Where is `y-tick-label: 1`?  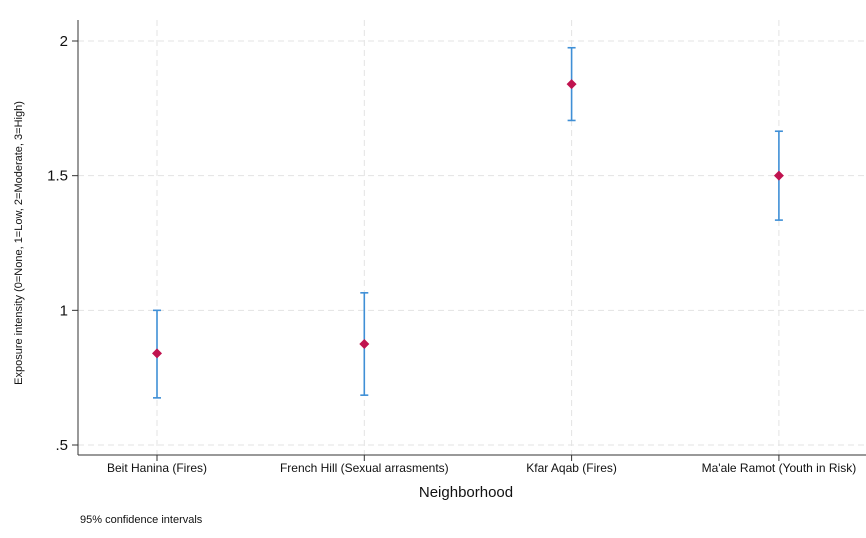 y-tick-label: 1 is located at coordinates (64, 310).